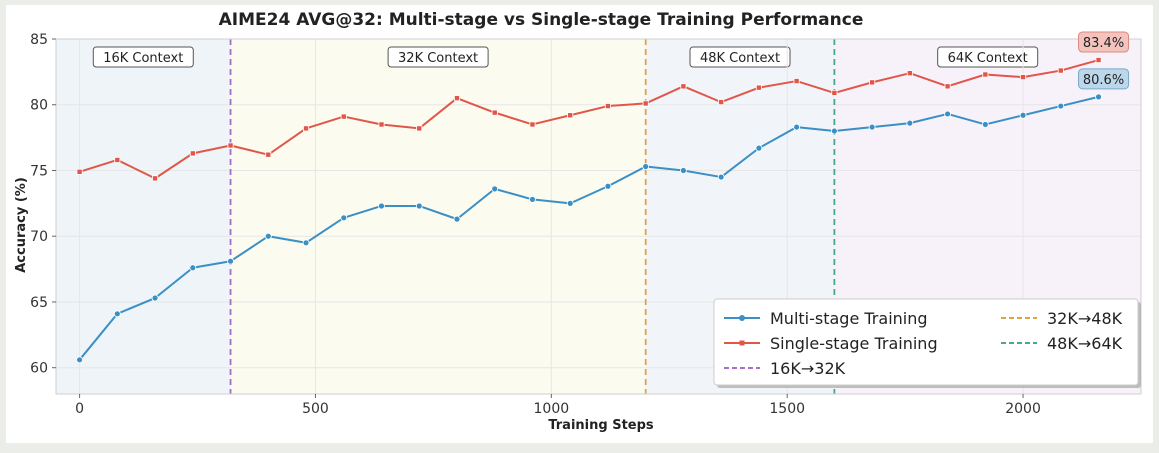 This screenshot has width=1159, height=453. What do you see at coordinates (39, 106) in the screenshot?
I see `y-tick-label-4: 80` at bounding box center [39, 106].